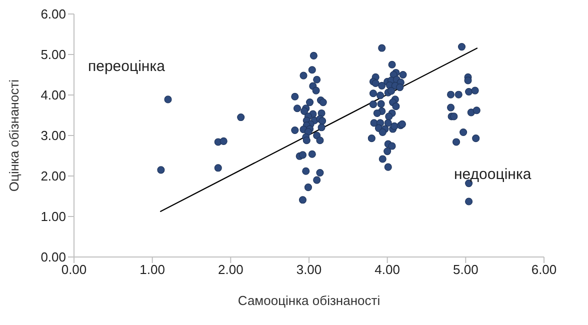 This screenshot has width=588, height=325. What do you see at coordinates (53, 14) in the screenshot?
I see `y-tick-label: 6.00` at bounding box center [53, 14].